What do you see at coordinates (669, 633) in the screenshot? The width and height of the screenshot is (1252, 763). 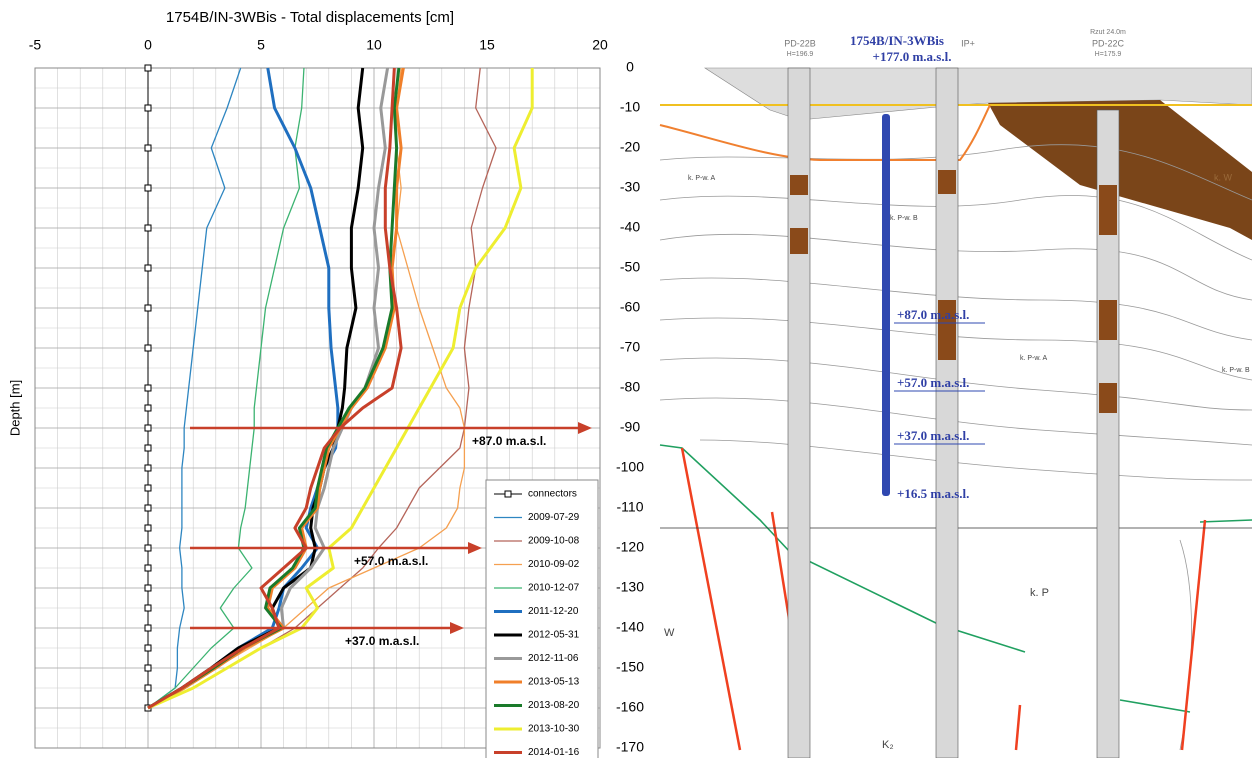 I see `zone-label: W` at bounding box center [669, 633].